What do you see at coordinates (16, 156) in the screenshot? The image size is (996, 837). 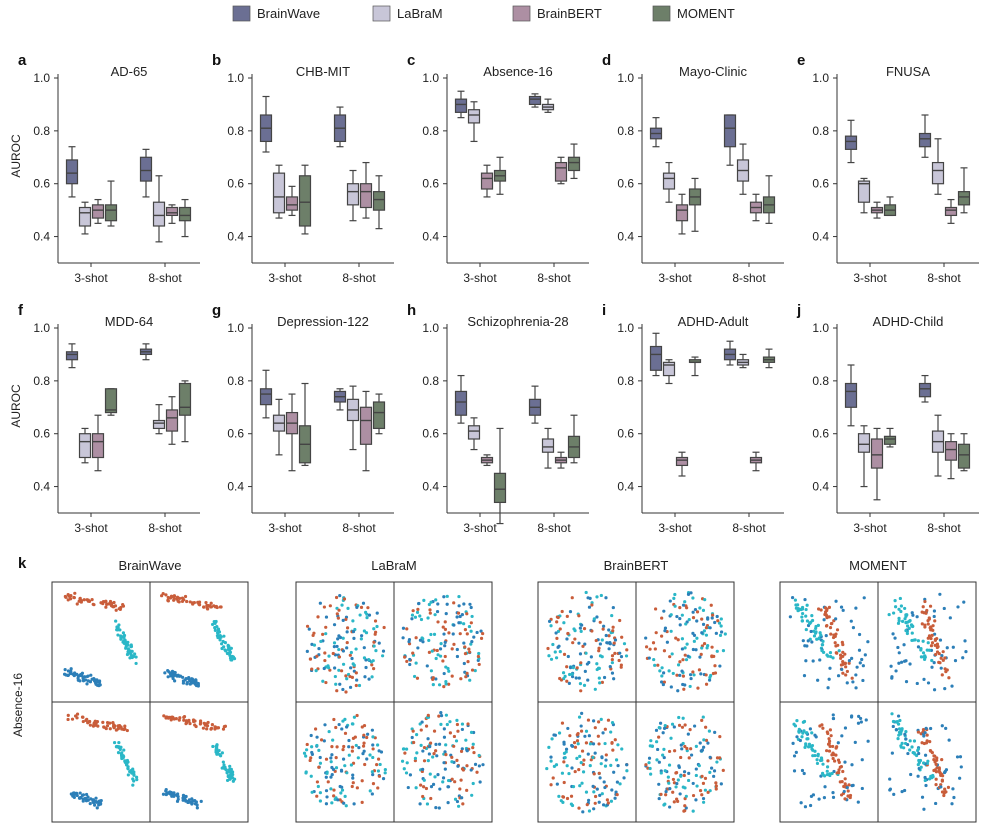 I see `y-axis-label: AUROC` at bounding box center [16, 156].